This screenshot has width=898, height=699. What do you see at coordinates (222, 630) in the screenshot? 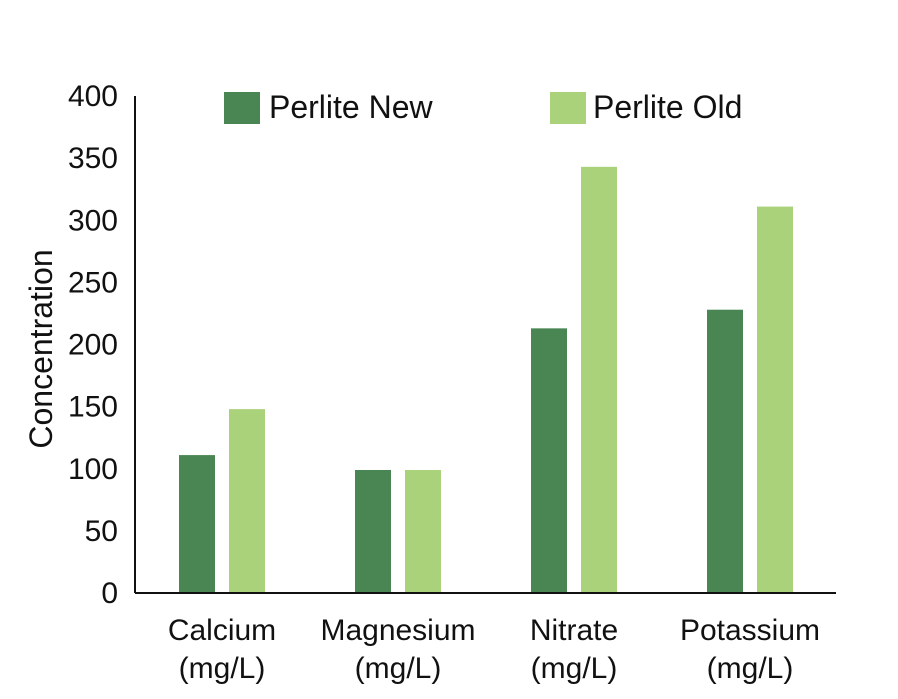
I see `x-tick-label-line: Calcium` at bounding box center [222, 630].